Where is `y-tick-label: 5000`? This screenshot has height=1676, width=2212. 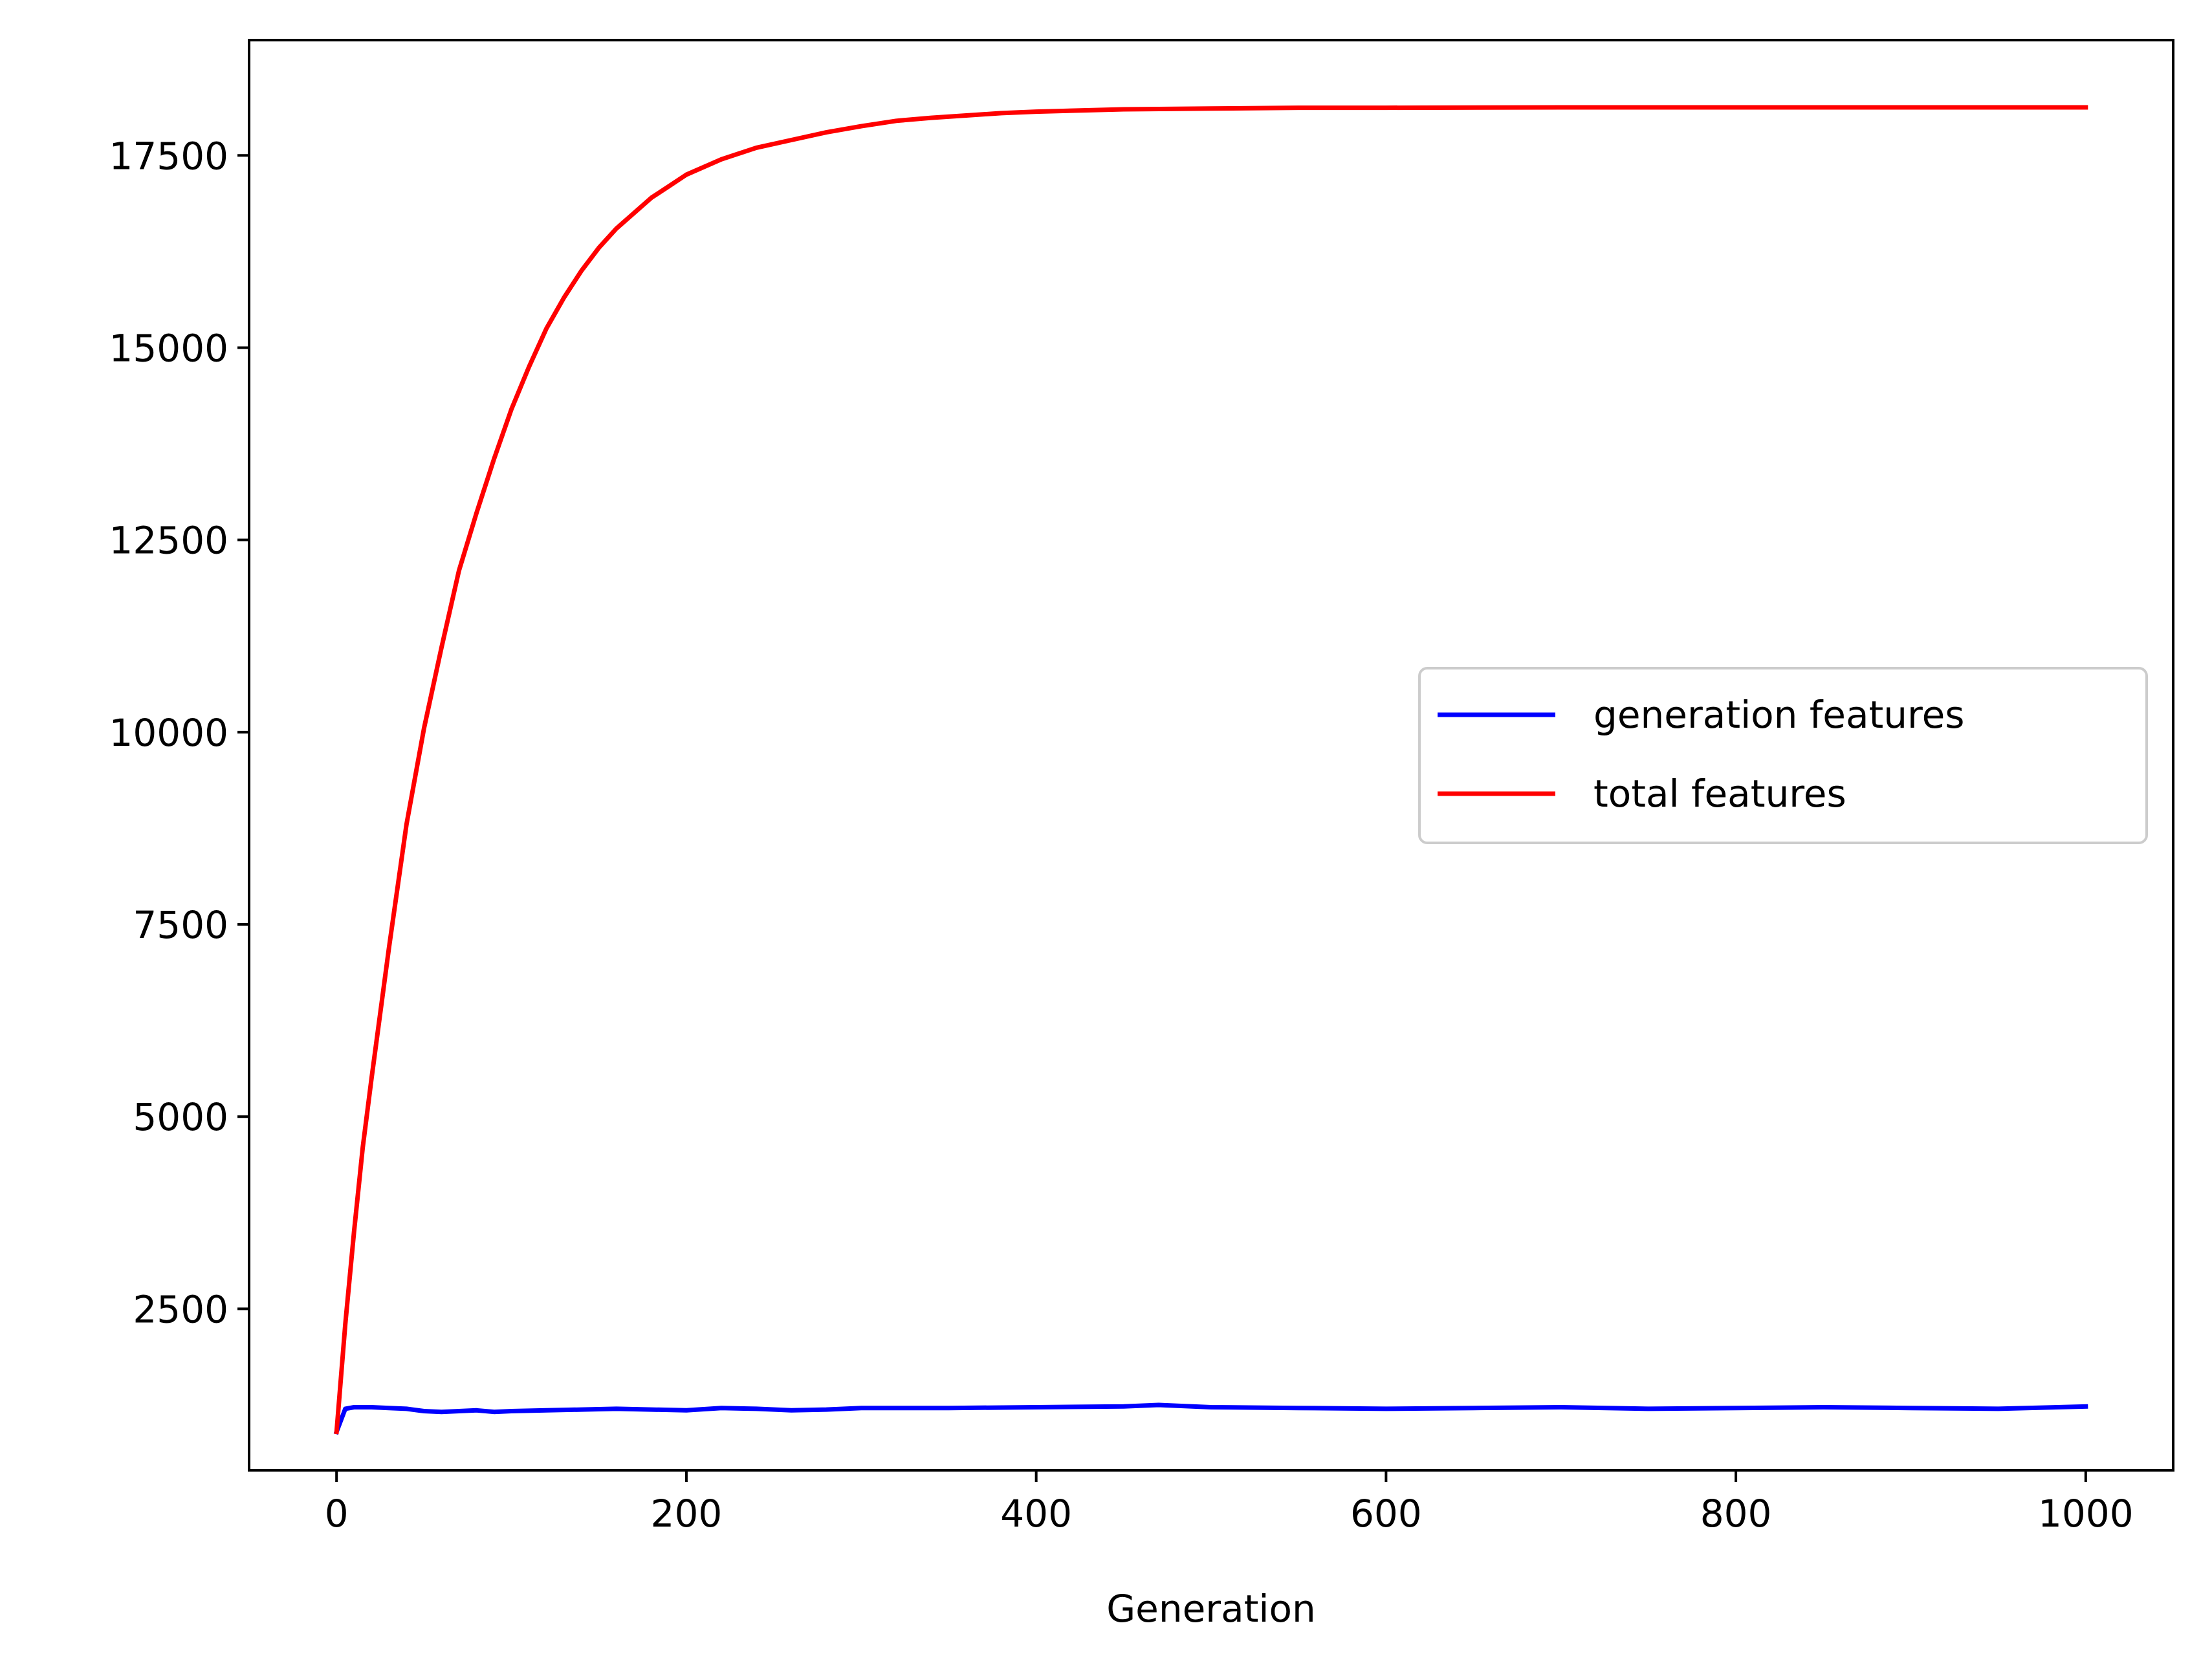
y-tick-label: 5000 is located at coordinates (180, 1117).